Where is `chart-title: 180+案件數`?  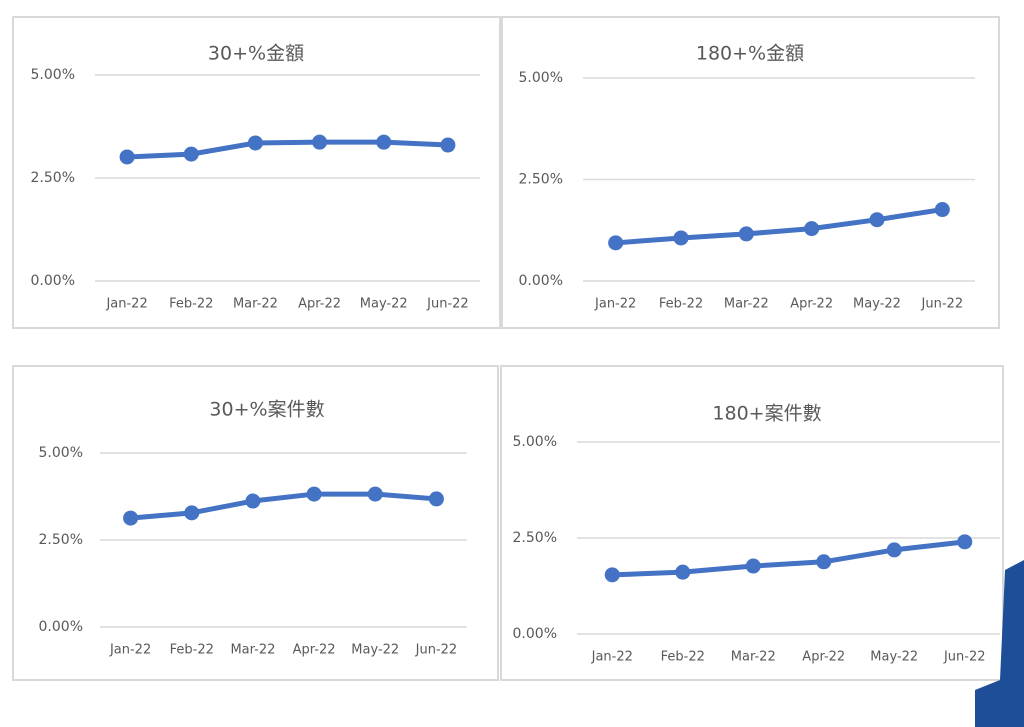 chart-title: 180+案件數 is located at coordinates (766, 414).